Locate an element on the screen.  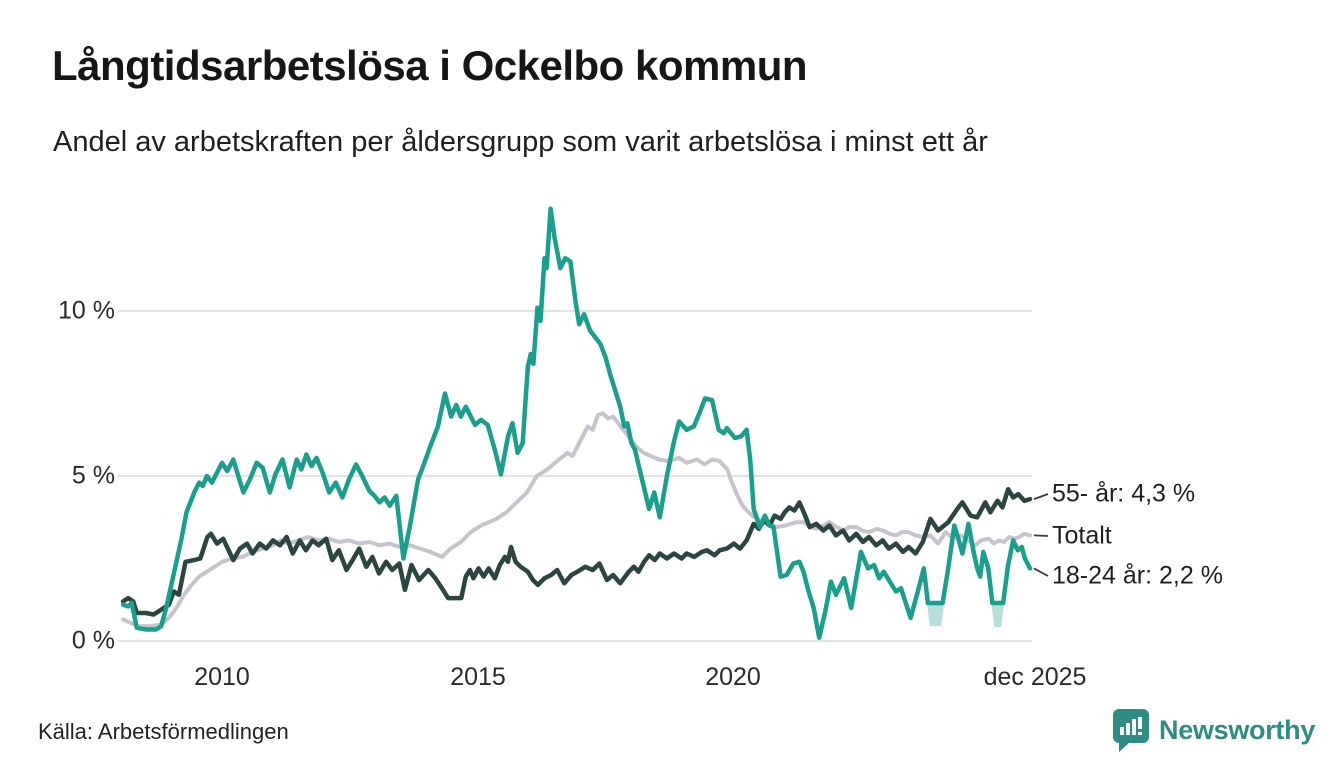
series-line-55- år is located at coordinates (576, 551).